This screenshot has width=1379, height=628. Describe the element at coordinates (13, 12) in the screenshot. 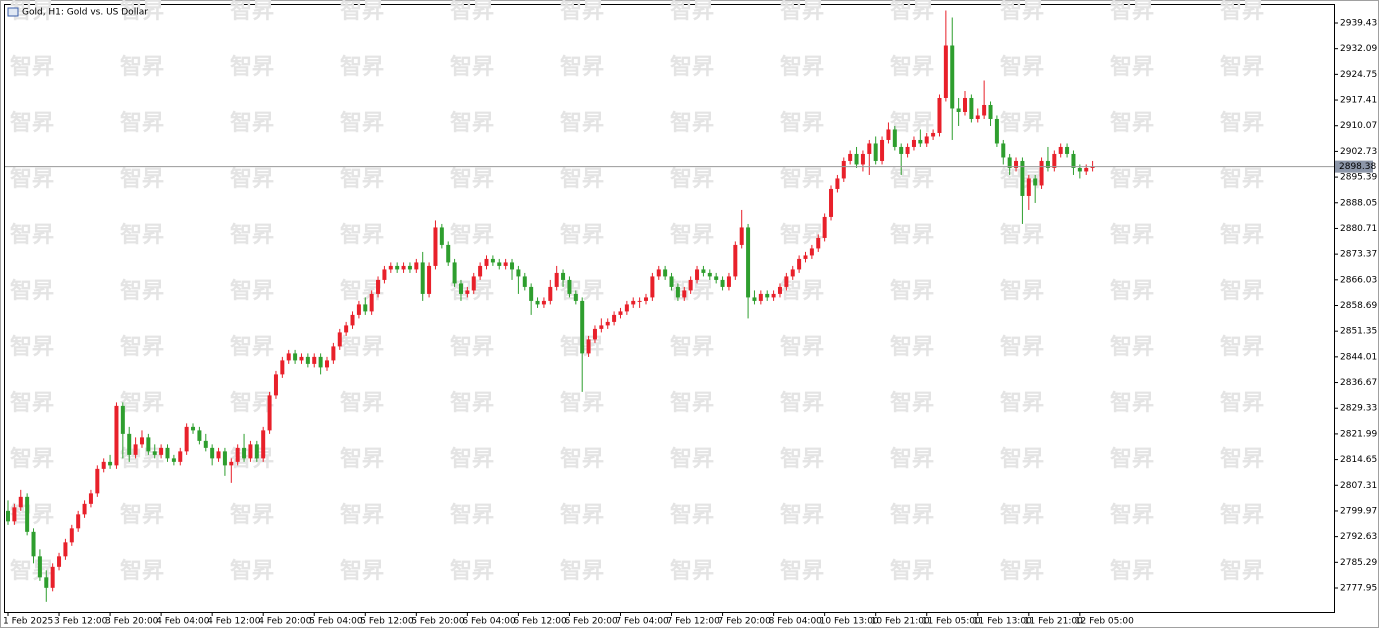

I see `chart-icon` at that location.